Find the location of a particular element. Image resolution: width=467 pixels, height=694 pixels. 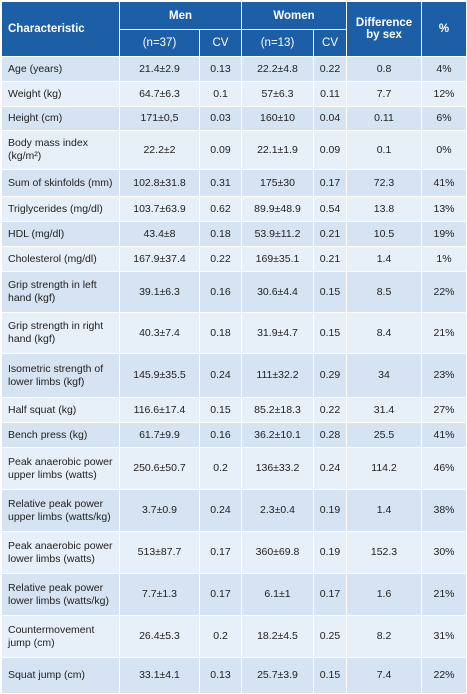

table-cell: 30.6±4.4 is located at coordinates (277, 292).